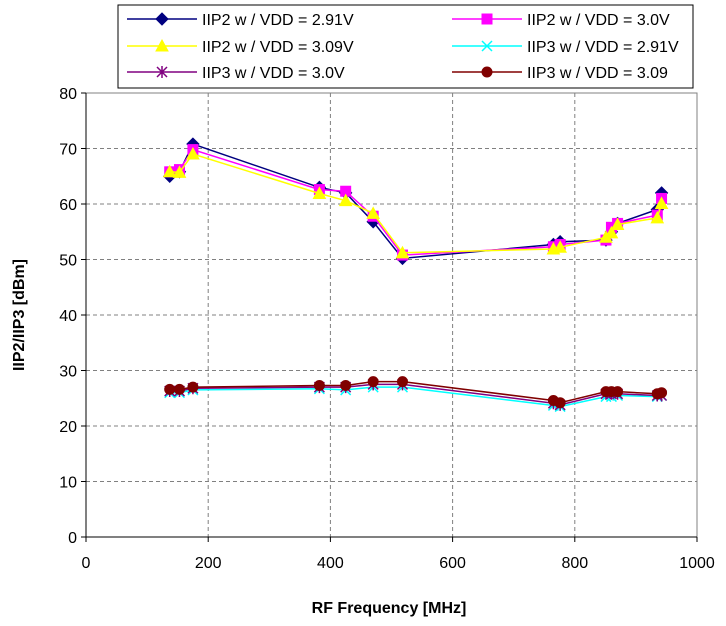 This screenshot has height=626, width=726. I want to click on y-tick-label: 50, so click(68, 261).